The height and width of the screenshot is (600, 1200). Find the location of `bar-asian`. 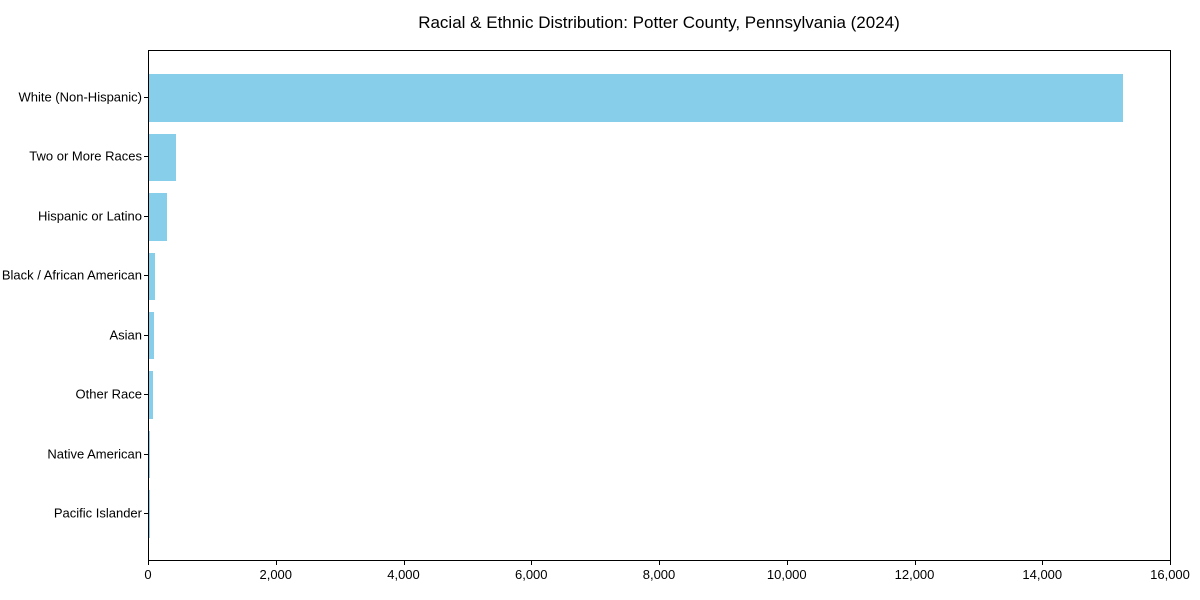

bar-asian is located at coordinates (151, 335).